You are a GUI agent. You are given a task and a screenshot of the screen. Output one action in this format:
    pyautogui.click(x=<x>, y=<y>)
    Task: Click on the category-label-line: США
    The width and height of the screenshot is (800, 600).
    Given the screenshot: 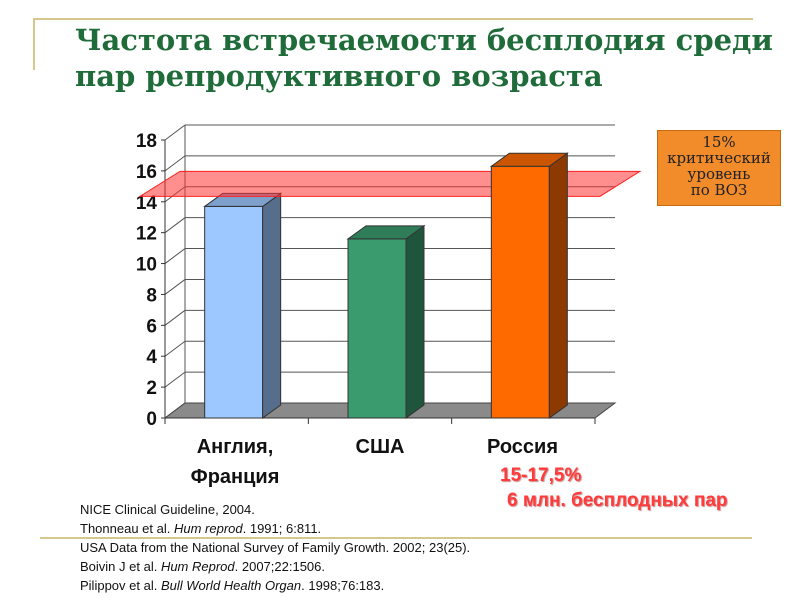 What is the action you would take?
    pyautogui.click(x=380, y=447)
    